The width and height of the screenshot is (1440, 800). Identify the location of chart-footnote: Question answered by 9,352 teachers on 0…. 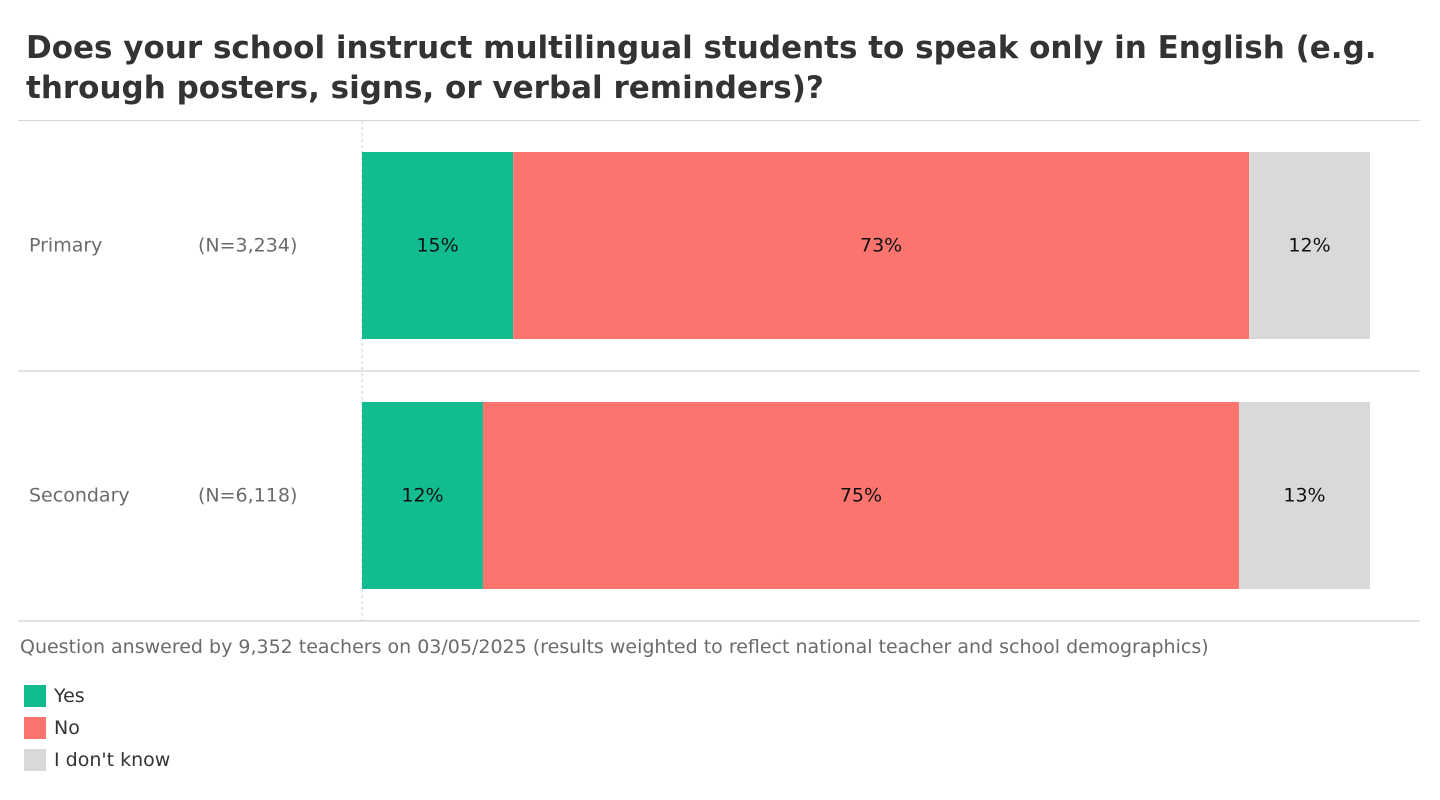
(614, 647).